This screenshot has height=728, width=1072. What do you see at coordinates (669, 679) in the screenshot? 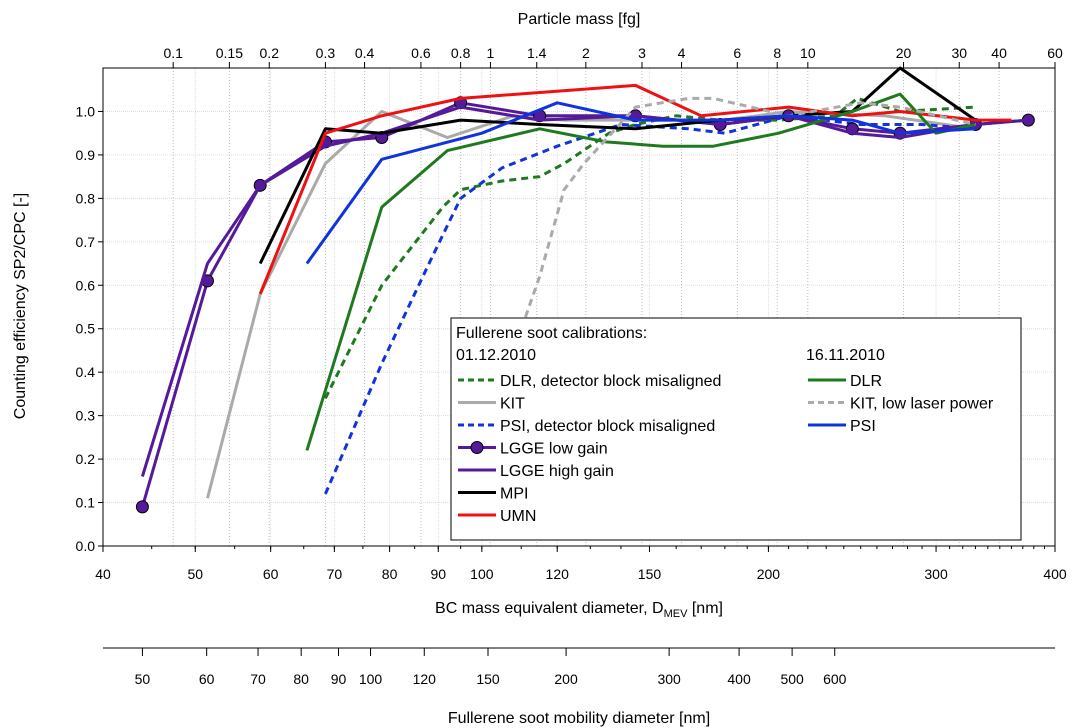
I see `mobility-tick-label: 300` at bounding box center [669, 679].